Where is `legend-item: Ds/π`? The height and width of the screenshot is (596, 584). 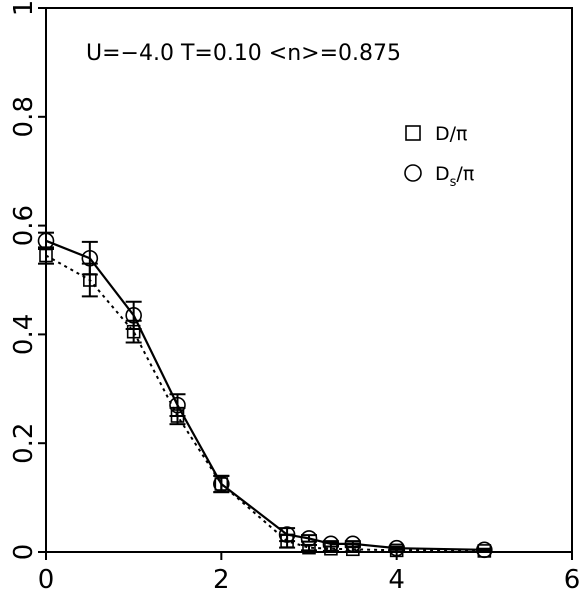
legend-item: Ds/π is located at coordinates (439, 176).